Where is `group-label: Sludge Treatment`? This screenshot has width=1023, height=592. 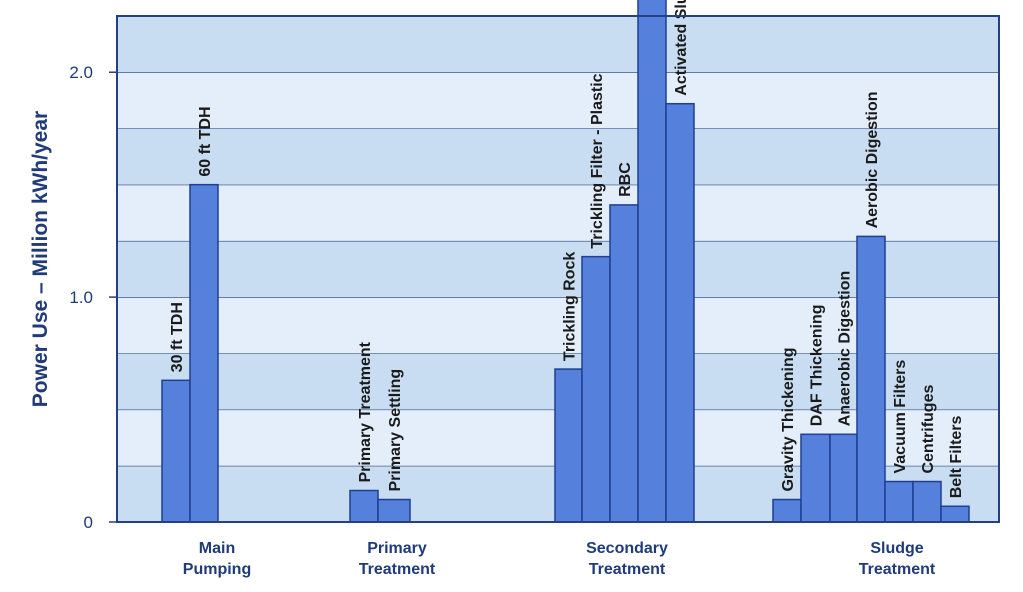
group-label: Sludge Treatment is located at coordinates (897, 559).